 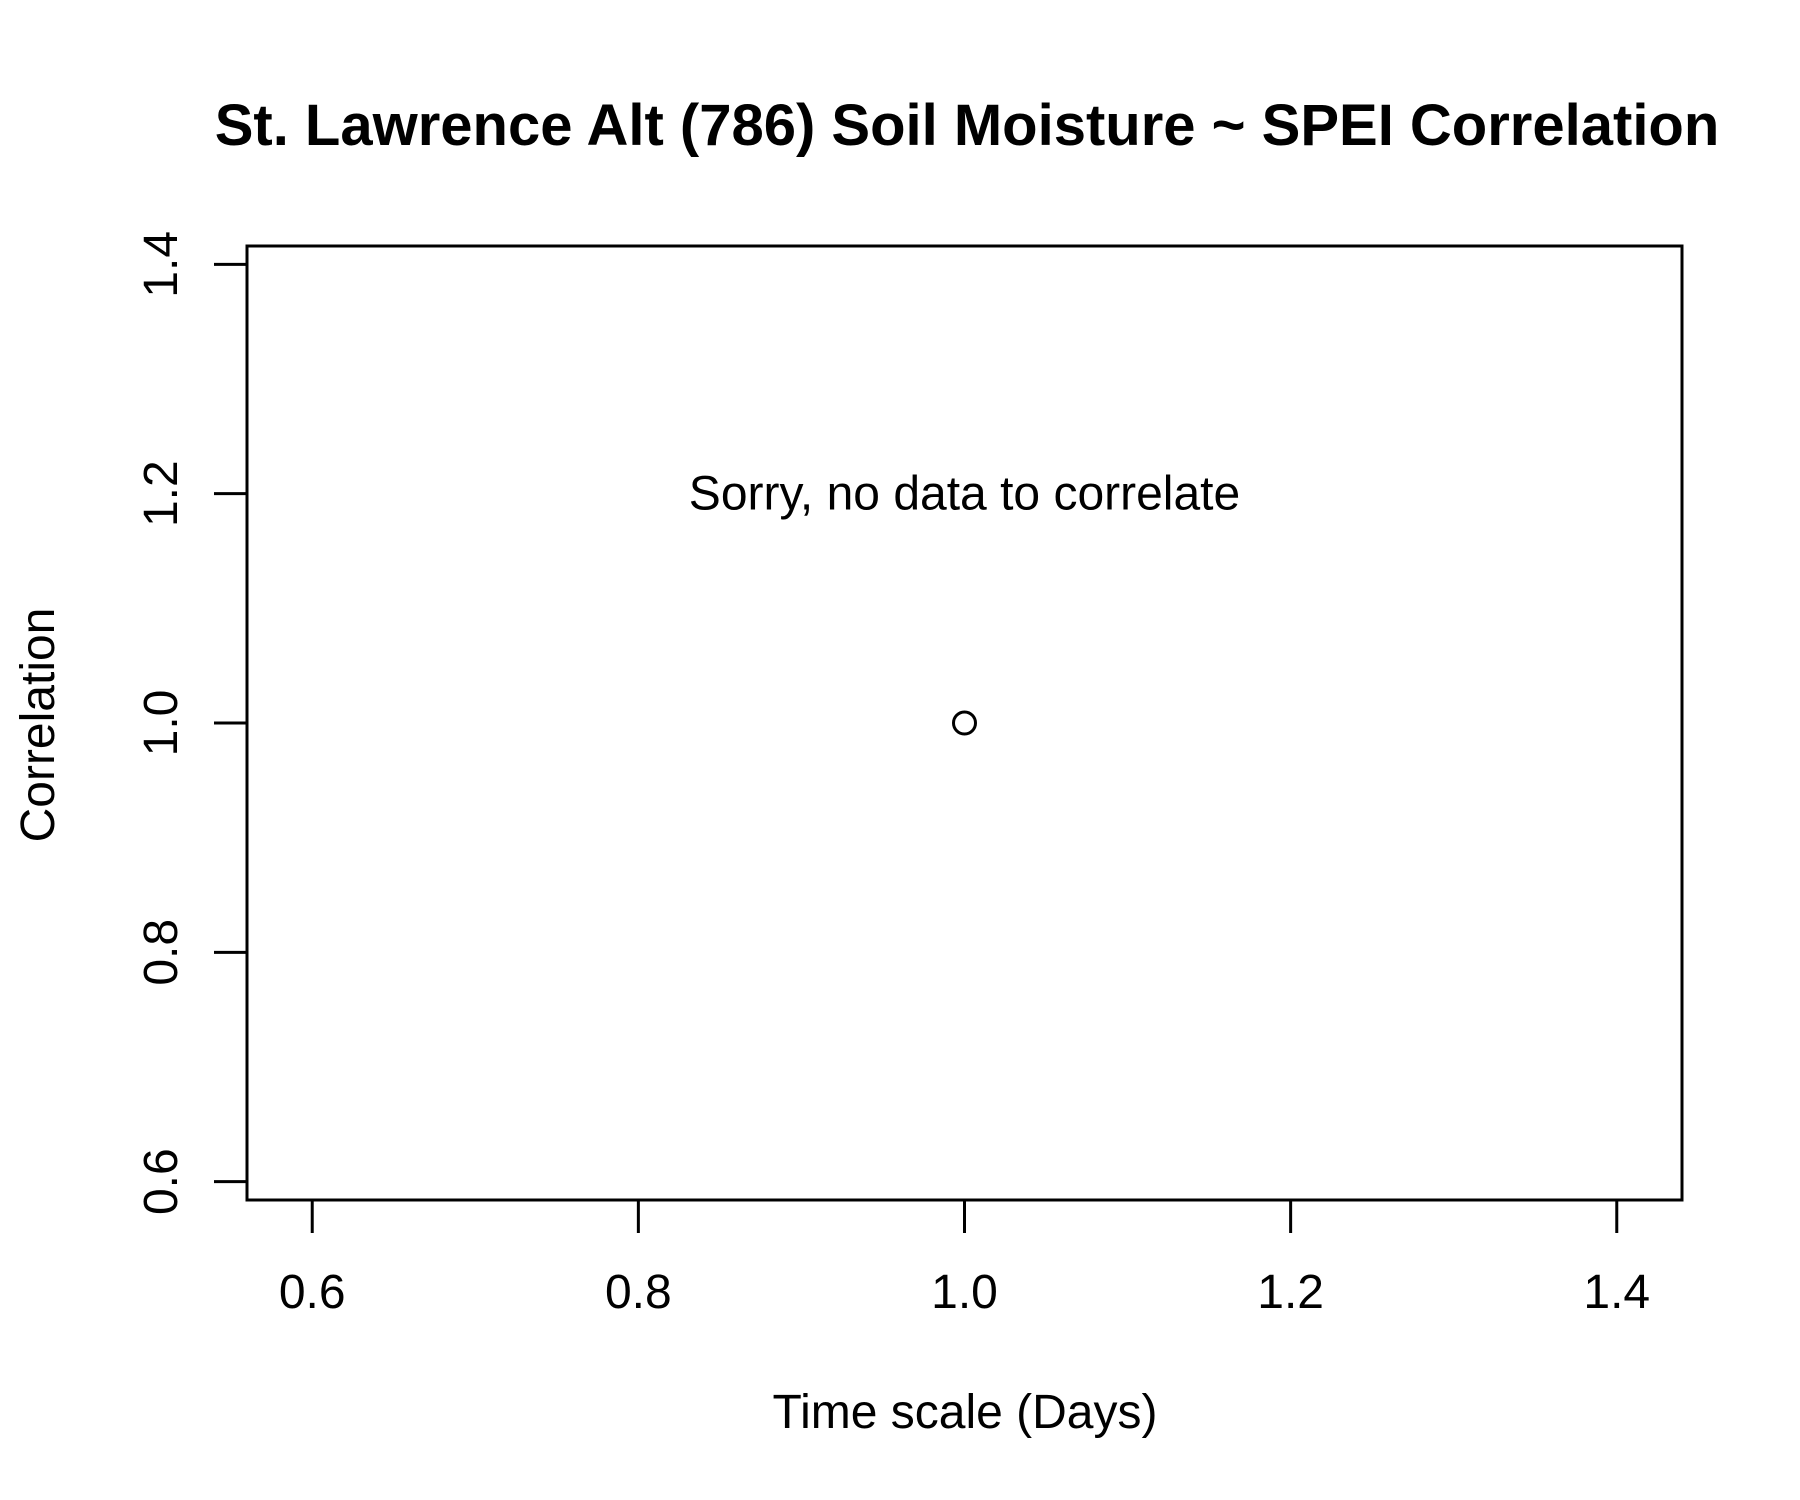 I want to click on data-points, so click(x=964, y=723).